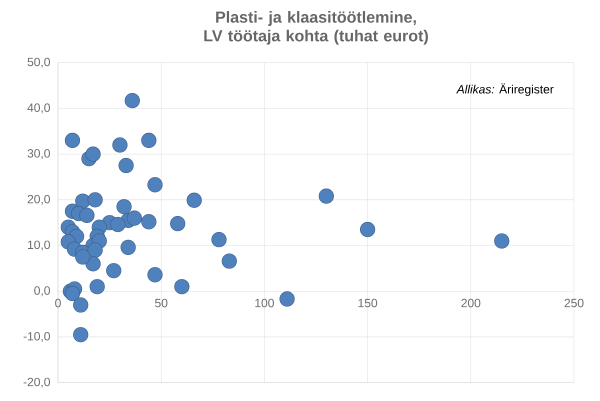 The height and width of the screenshot is (401, 600). I want to click on y-tick-label: 30,0, so click(39, 154).